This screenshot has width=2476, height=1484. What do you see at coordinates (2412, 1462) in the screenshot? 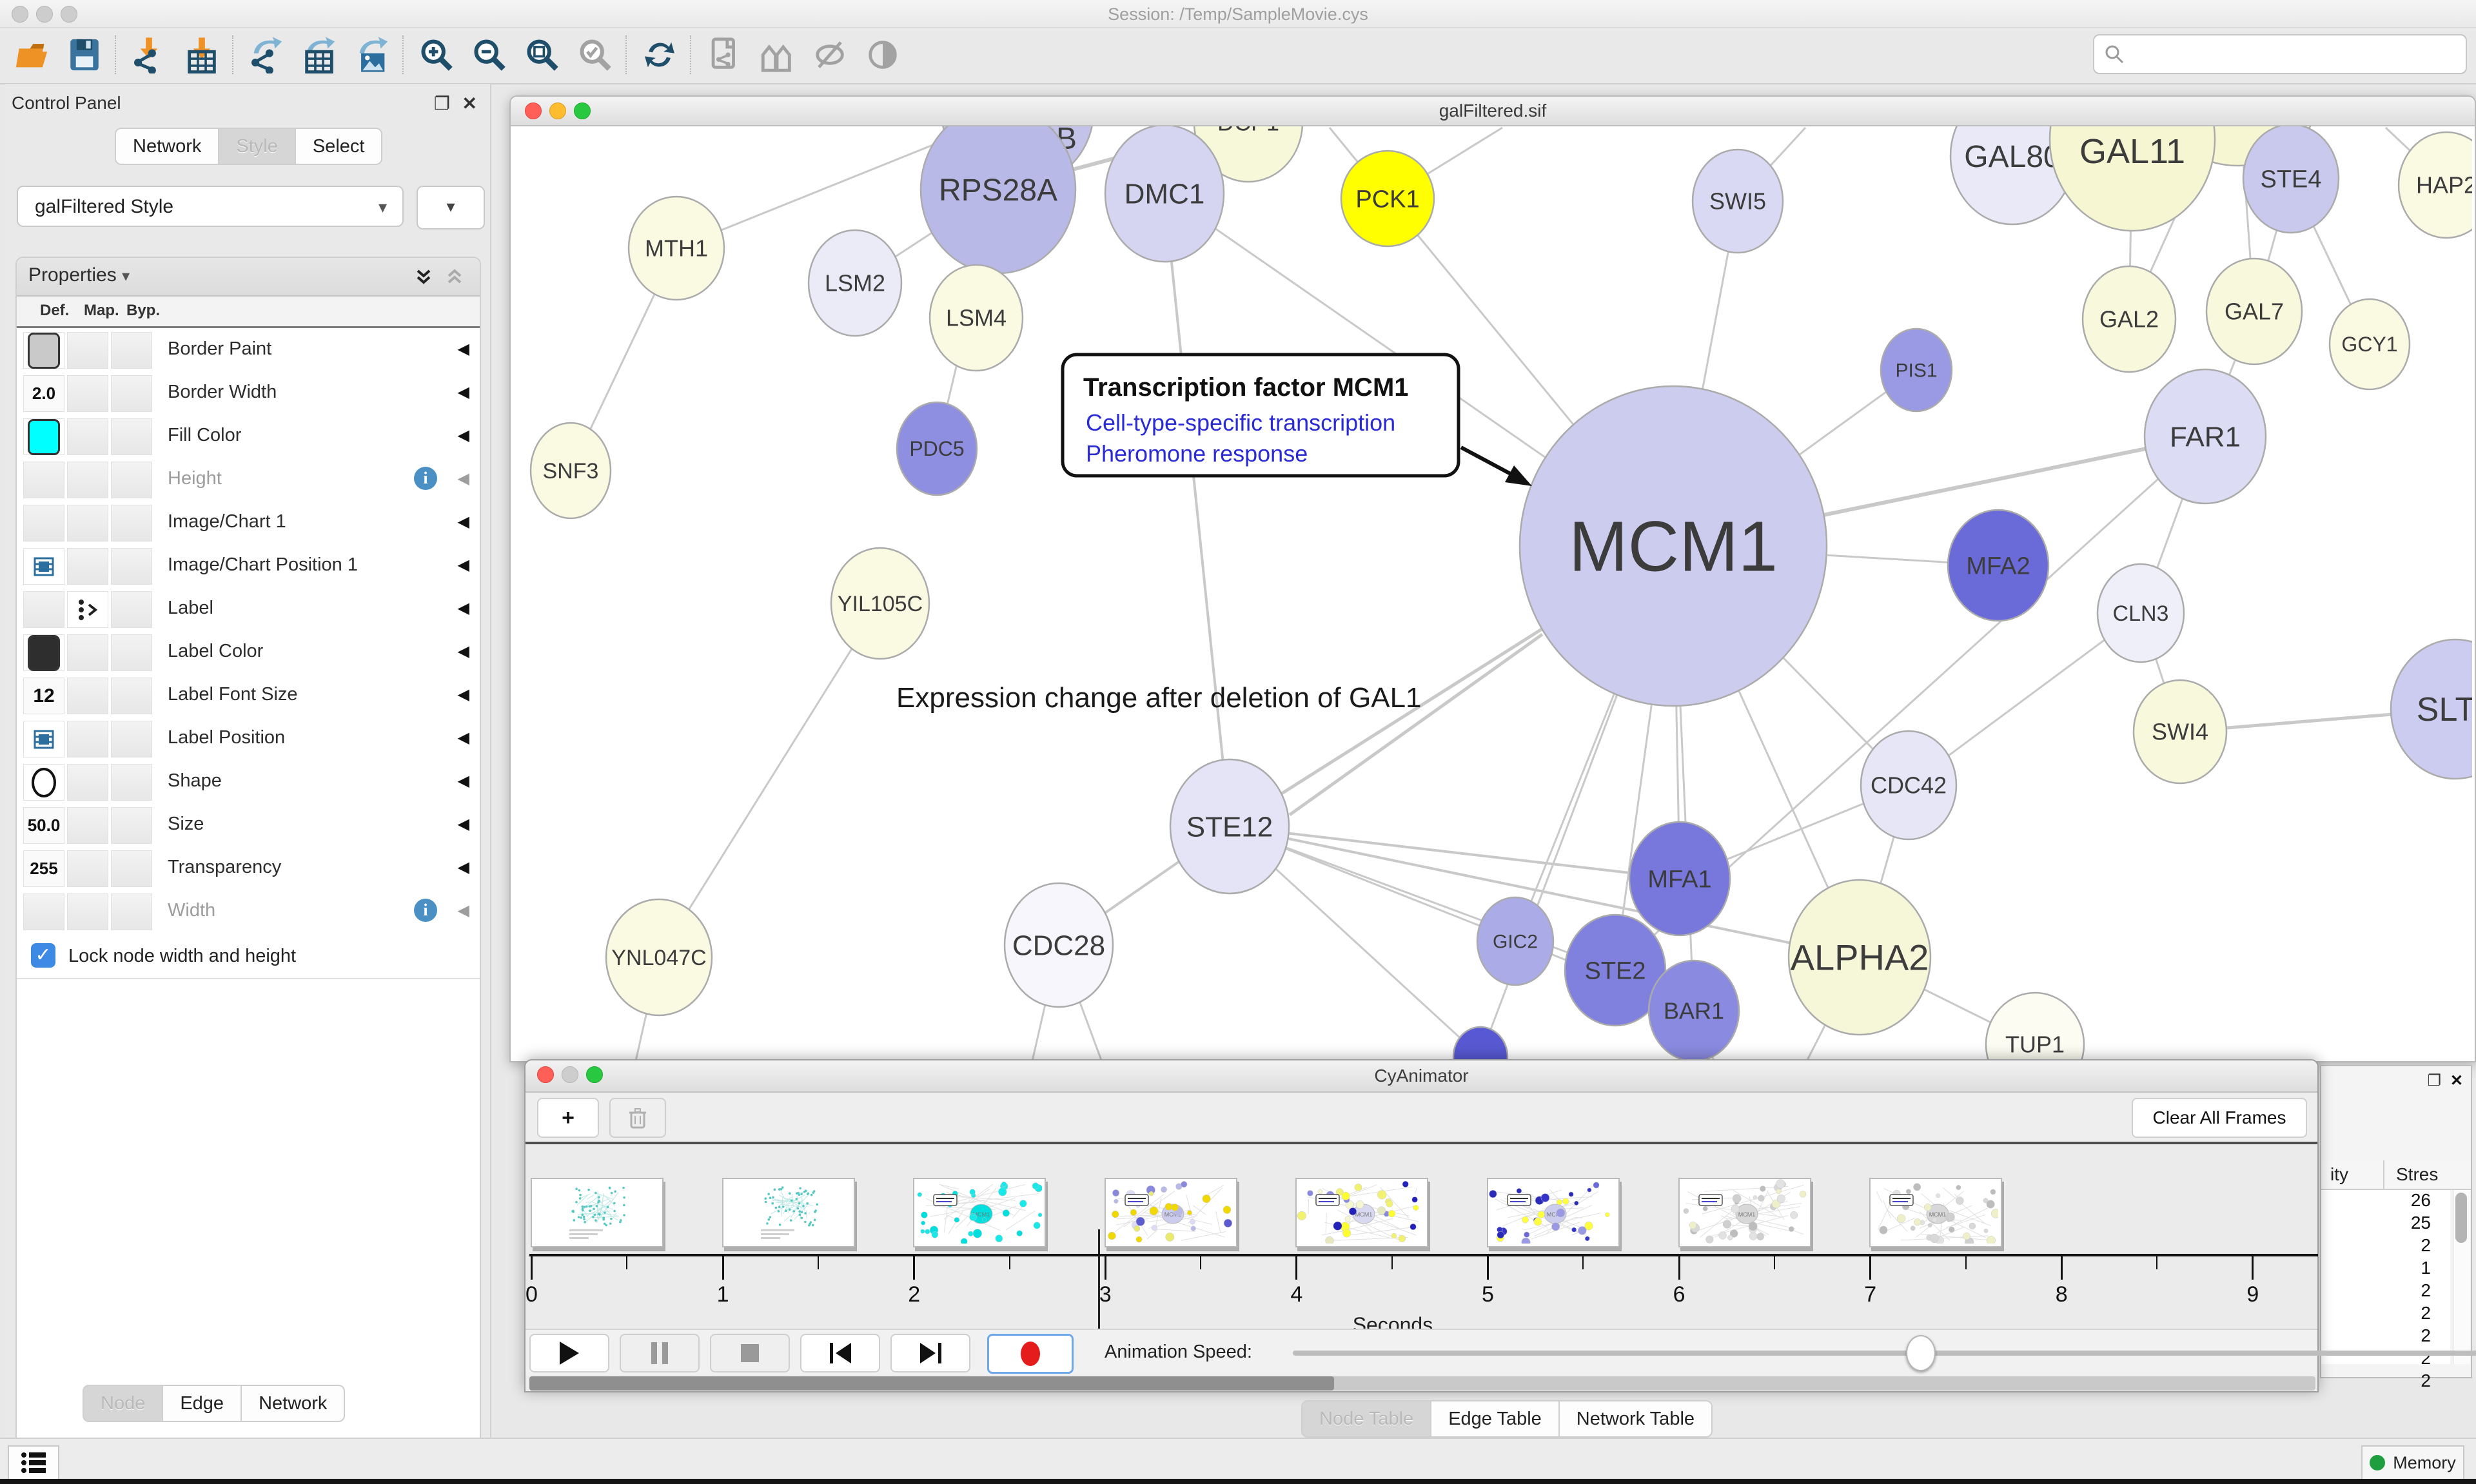
I see `memory-button: Memory` at bounding box center [2412, 1462].